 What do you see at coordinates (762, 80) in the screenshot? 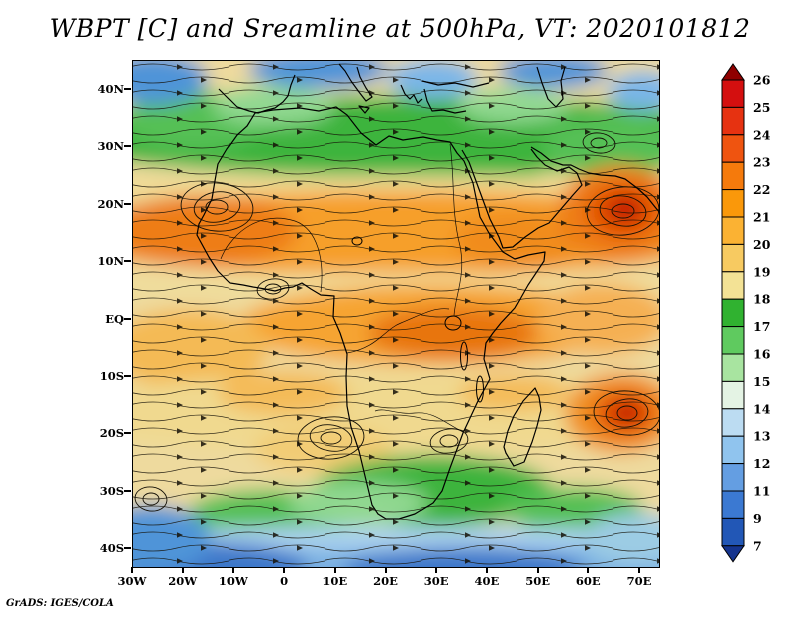
I see `colorbar-label: 26` at bounding box center [762, 80].